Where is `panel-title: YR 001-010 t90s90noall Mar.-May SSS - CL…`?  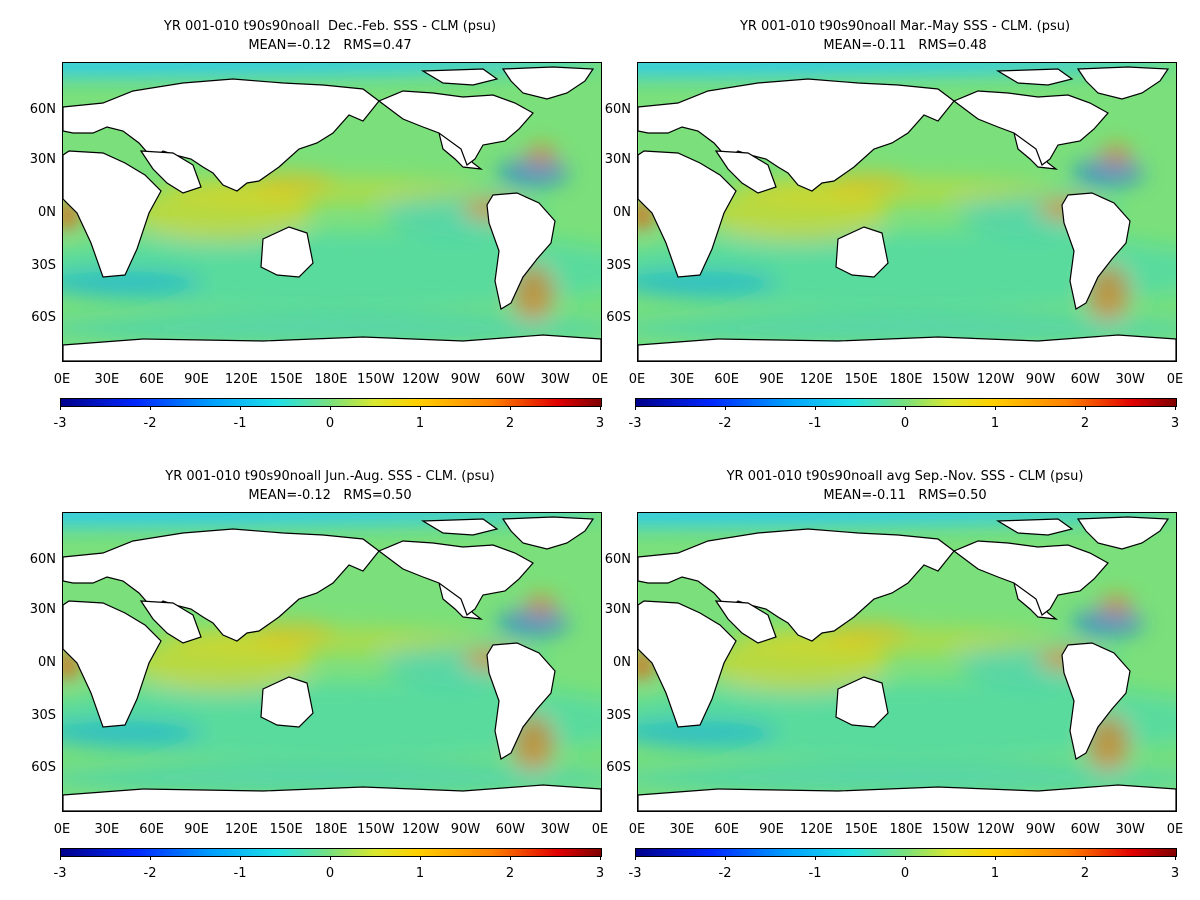
panel-title: YR 001-010 t90s90noall Mar.-May SSS - CL… is located at coordinates (905, 26).